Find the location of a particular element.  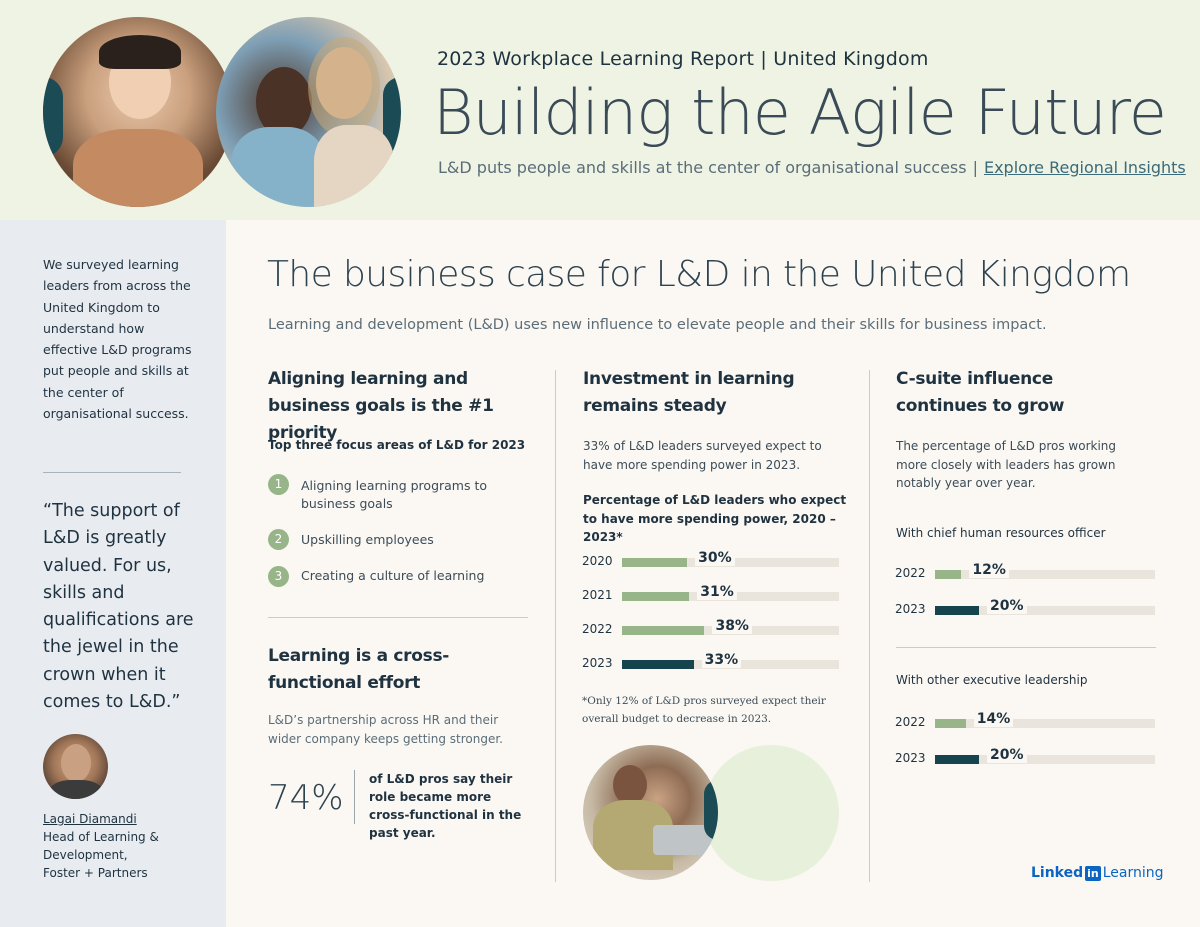

person-role: Head of Learning & Development, is located at coordinates (101, 846).